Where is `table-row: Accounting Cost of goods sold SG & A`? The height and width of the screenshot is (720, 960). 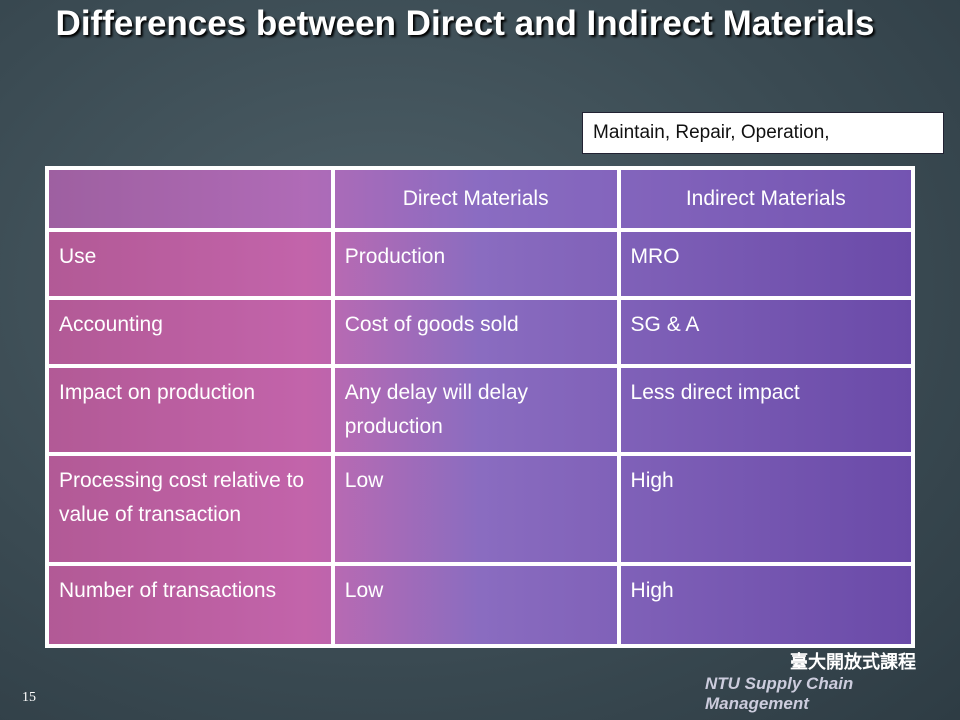 table-row: Accounting Cost of goods sold SG & A is located at coordinates (480, 332).